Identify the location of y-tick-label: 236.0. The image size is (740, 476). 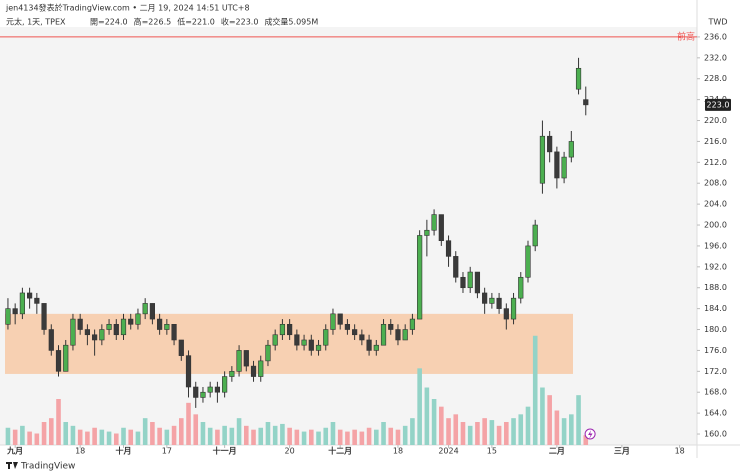
(715, 36).